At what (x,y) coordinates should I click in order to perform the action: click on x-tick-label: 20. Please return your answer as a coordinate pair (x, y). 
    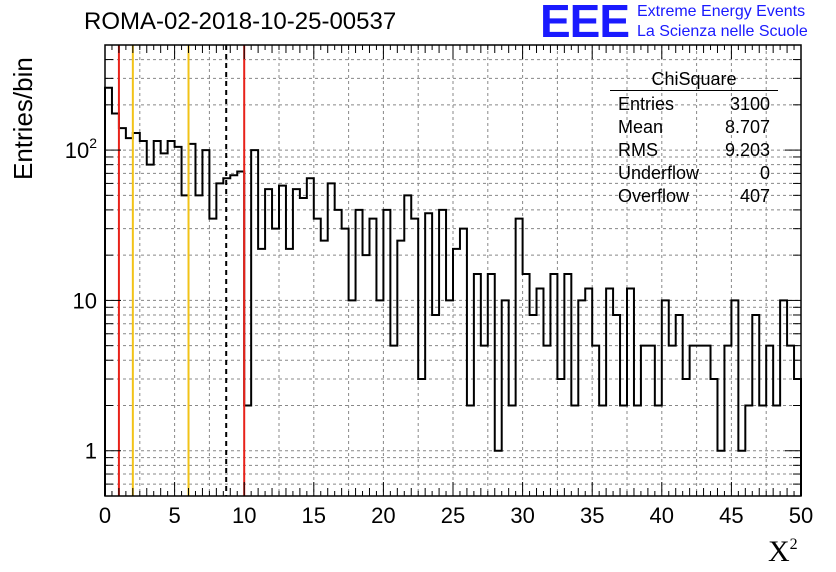
    Looking at the image, I should click on (383, 515).